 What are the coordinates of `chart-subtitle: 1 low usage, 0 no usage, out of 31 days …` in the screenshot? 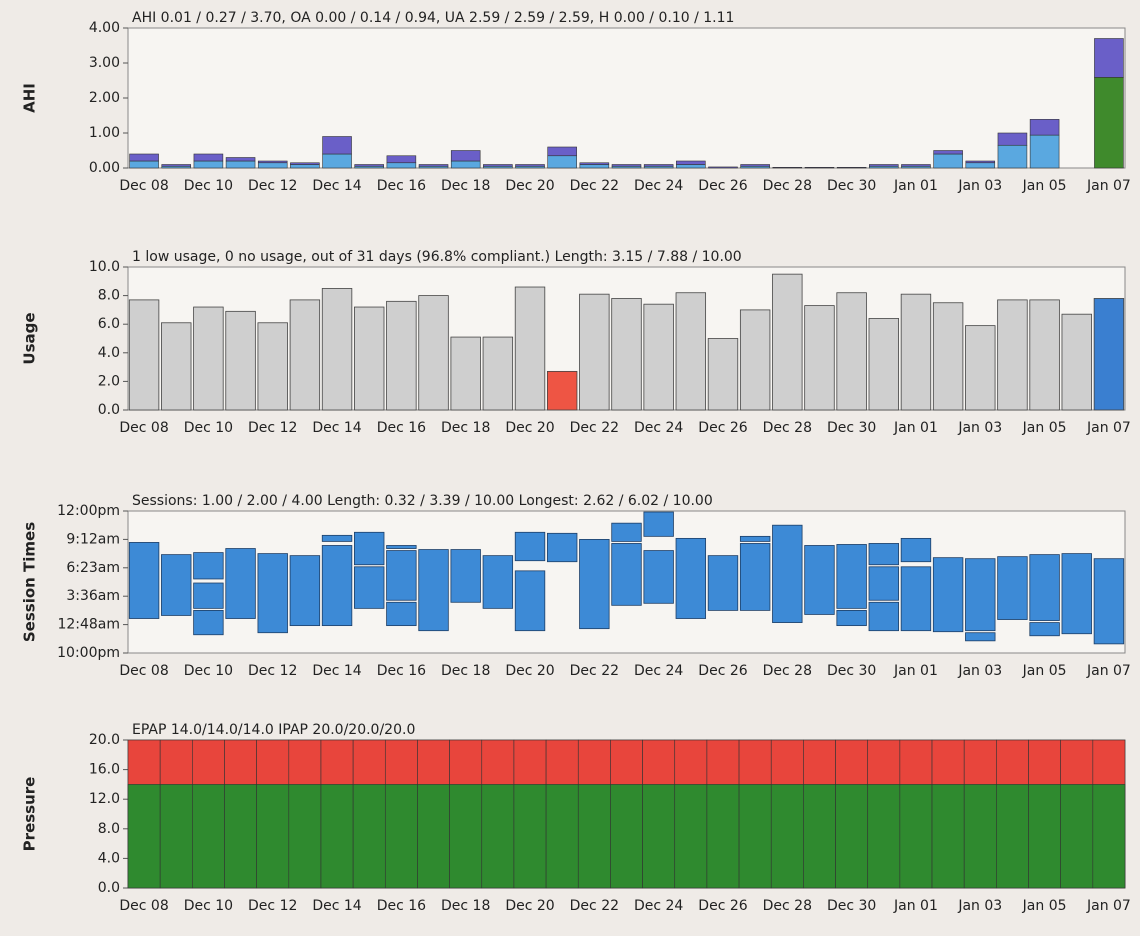 It's located at (437, 257).